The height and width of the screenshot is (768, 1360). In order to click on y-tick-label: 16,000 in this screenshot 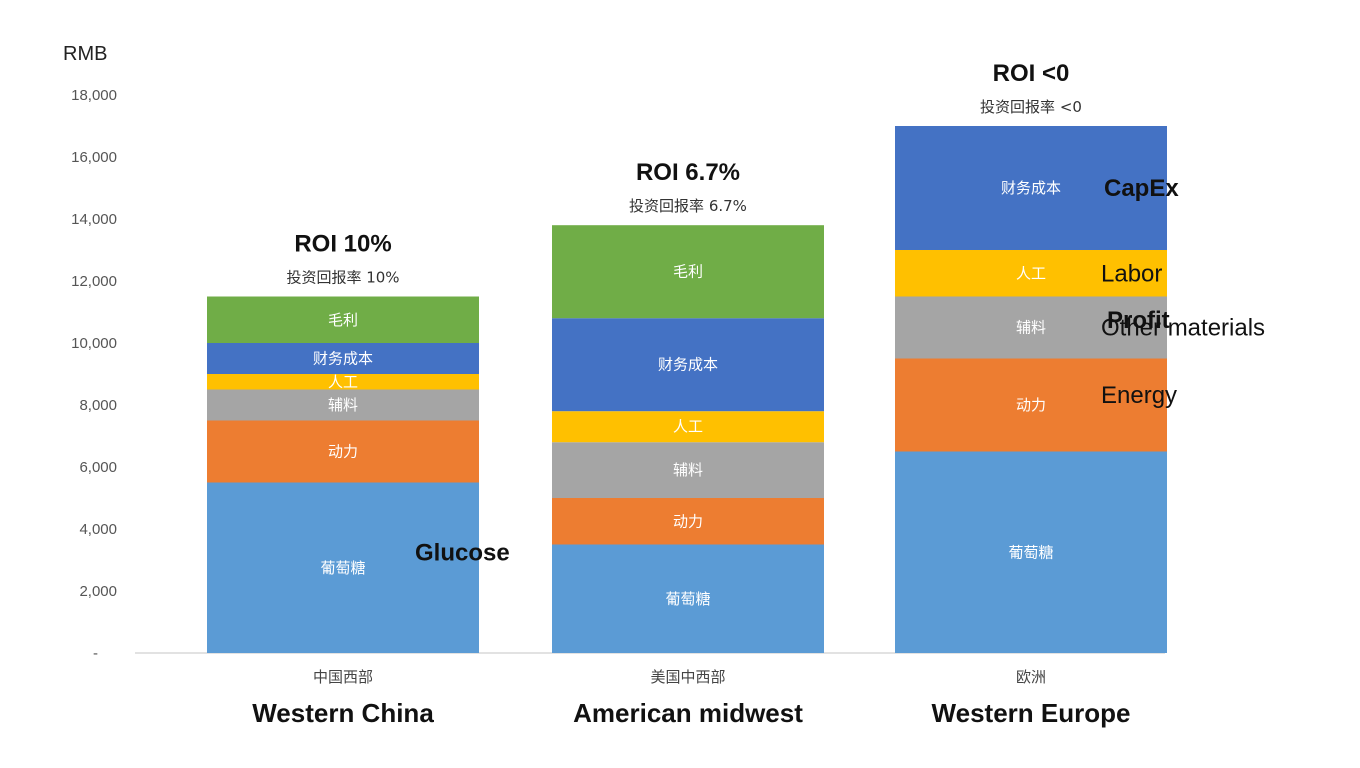, I will do `click(94, 157)`.